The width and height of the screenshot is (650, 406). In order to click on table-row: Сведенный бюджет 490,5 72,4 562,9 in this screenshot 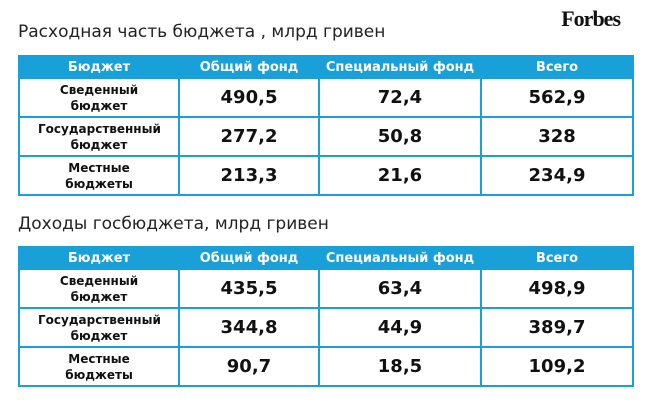, I will do `click(326, 97)`.